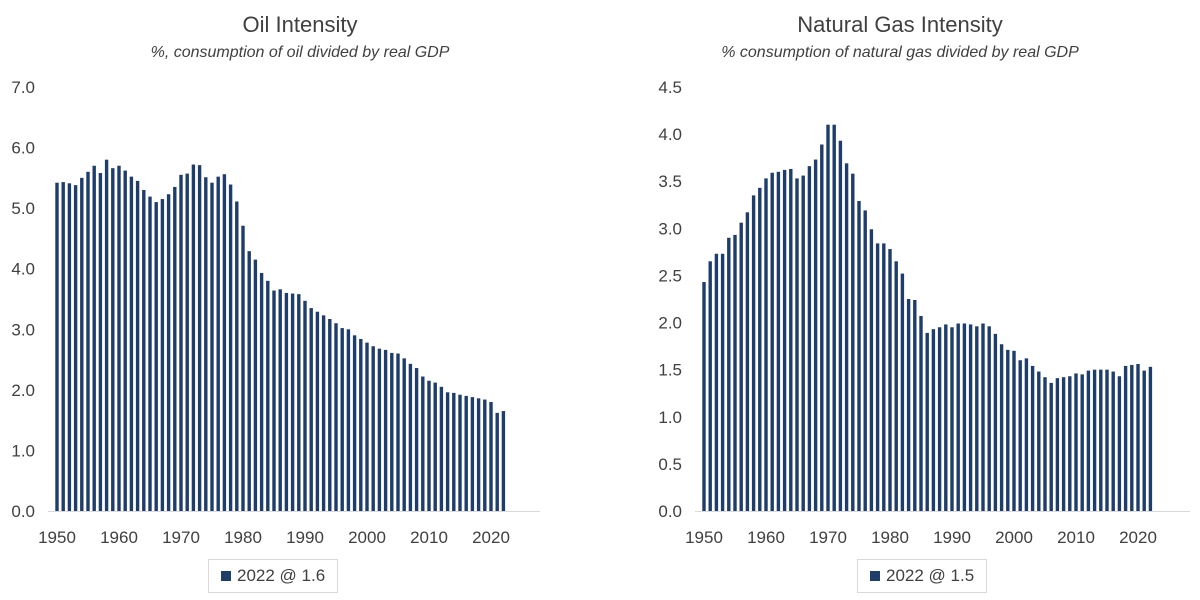 This screenshot has height=600, width=1200. What do you see at coordinates (1014, 537) in the screenshot?
I see `gas-x-tick-label: 2000` at bounding box center [1014, 537].